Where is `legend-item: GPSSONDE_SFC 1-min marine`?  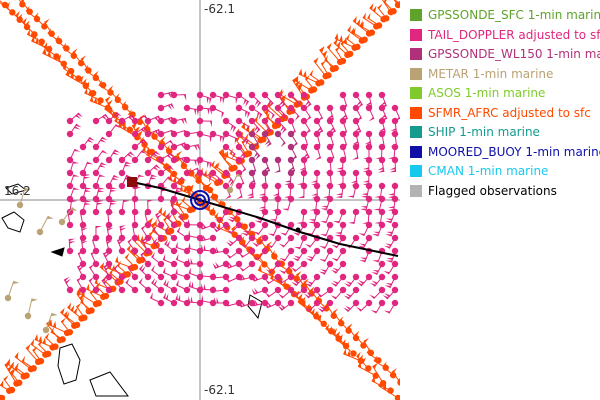 legend-item: GPSSONDE_SFC 1-min marine is located at coordinates (505, 15).